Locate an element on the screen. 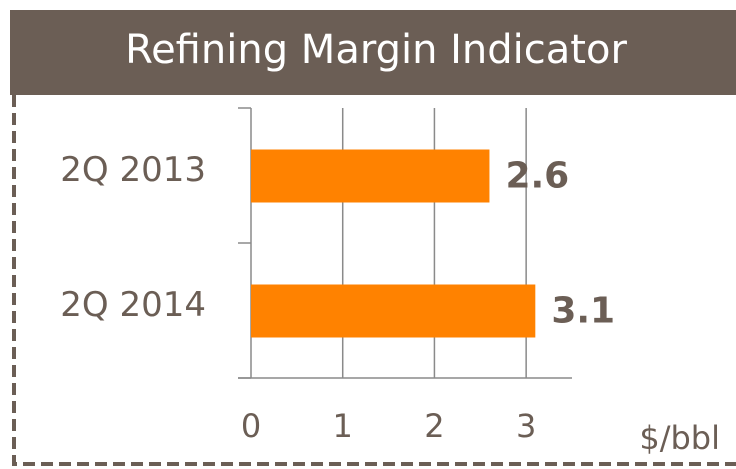 The image size is (736, 469). value-label: 2.6 is located at coordinates (537, 176).